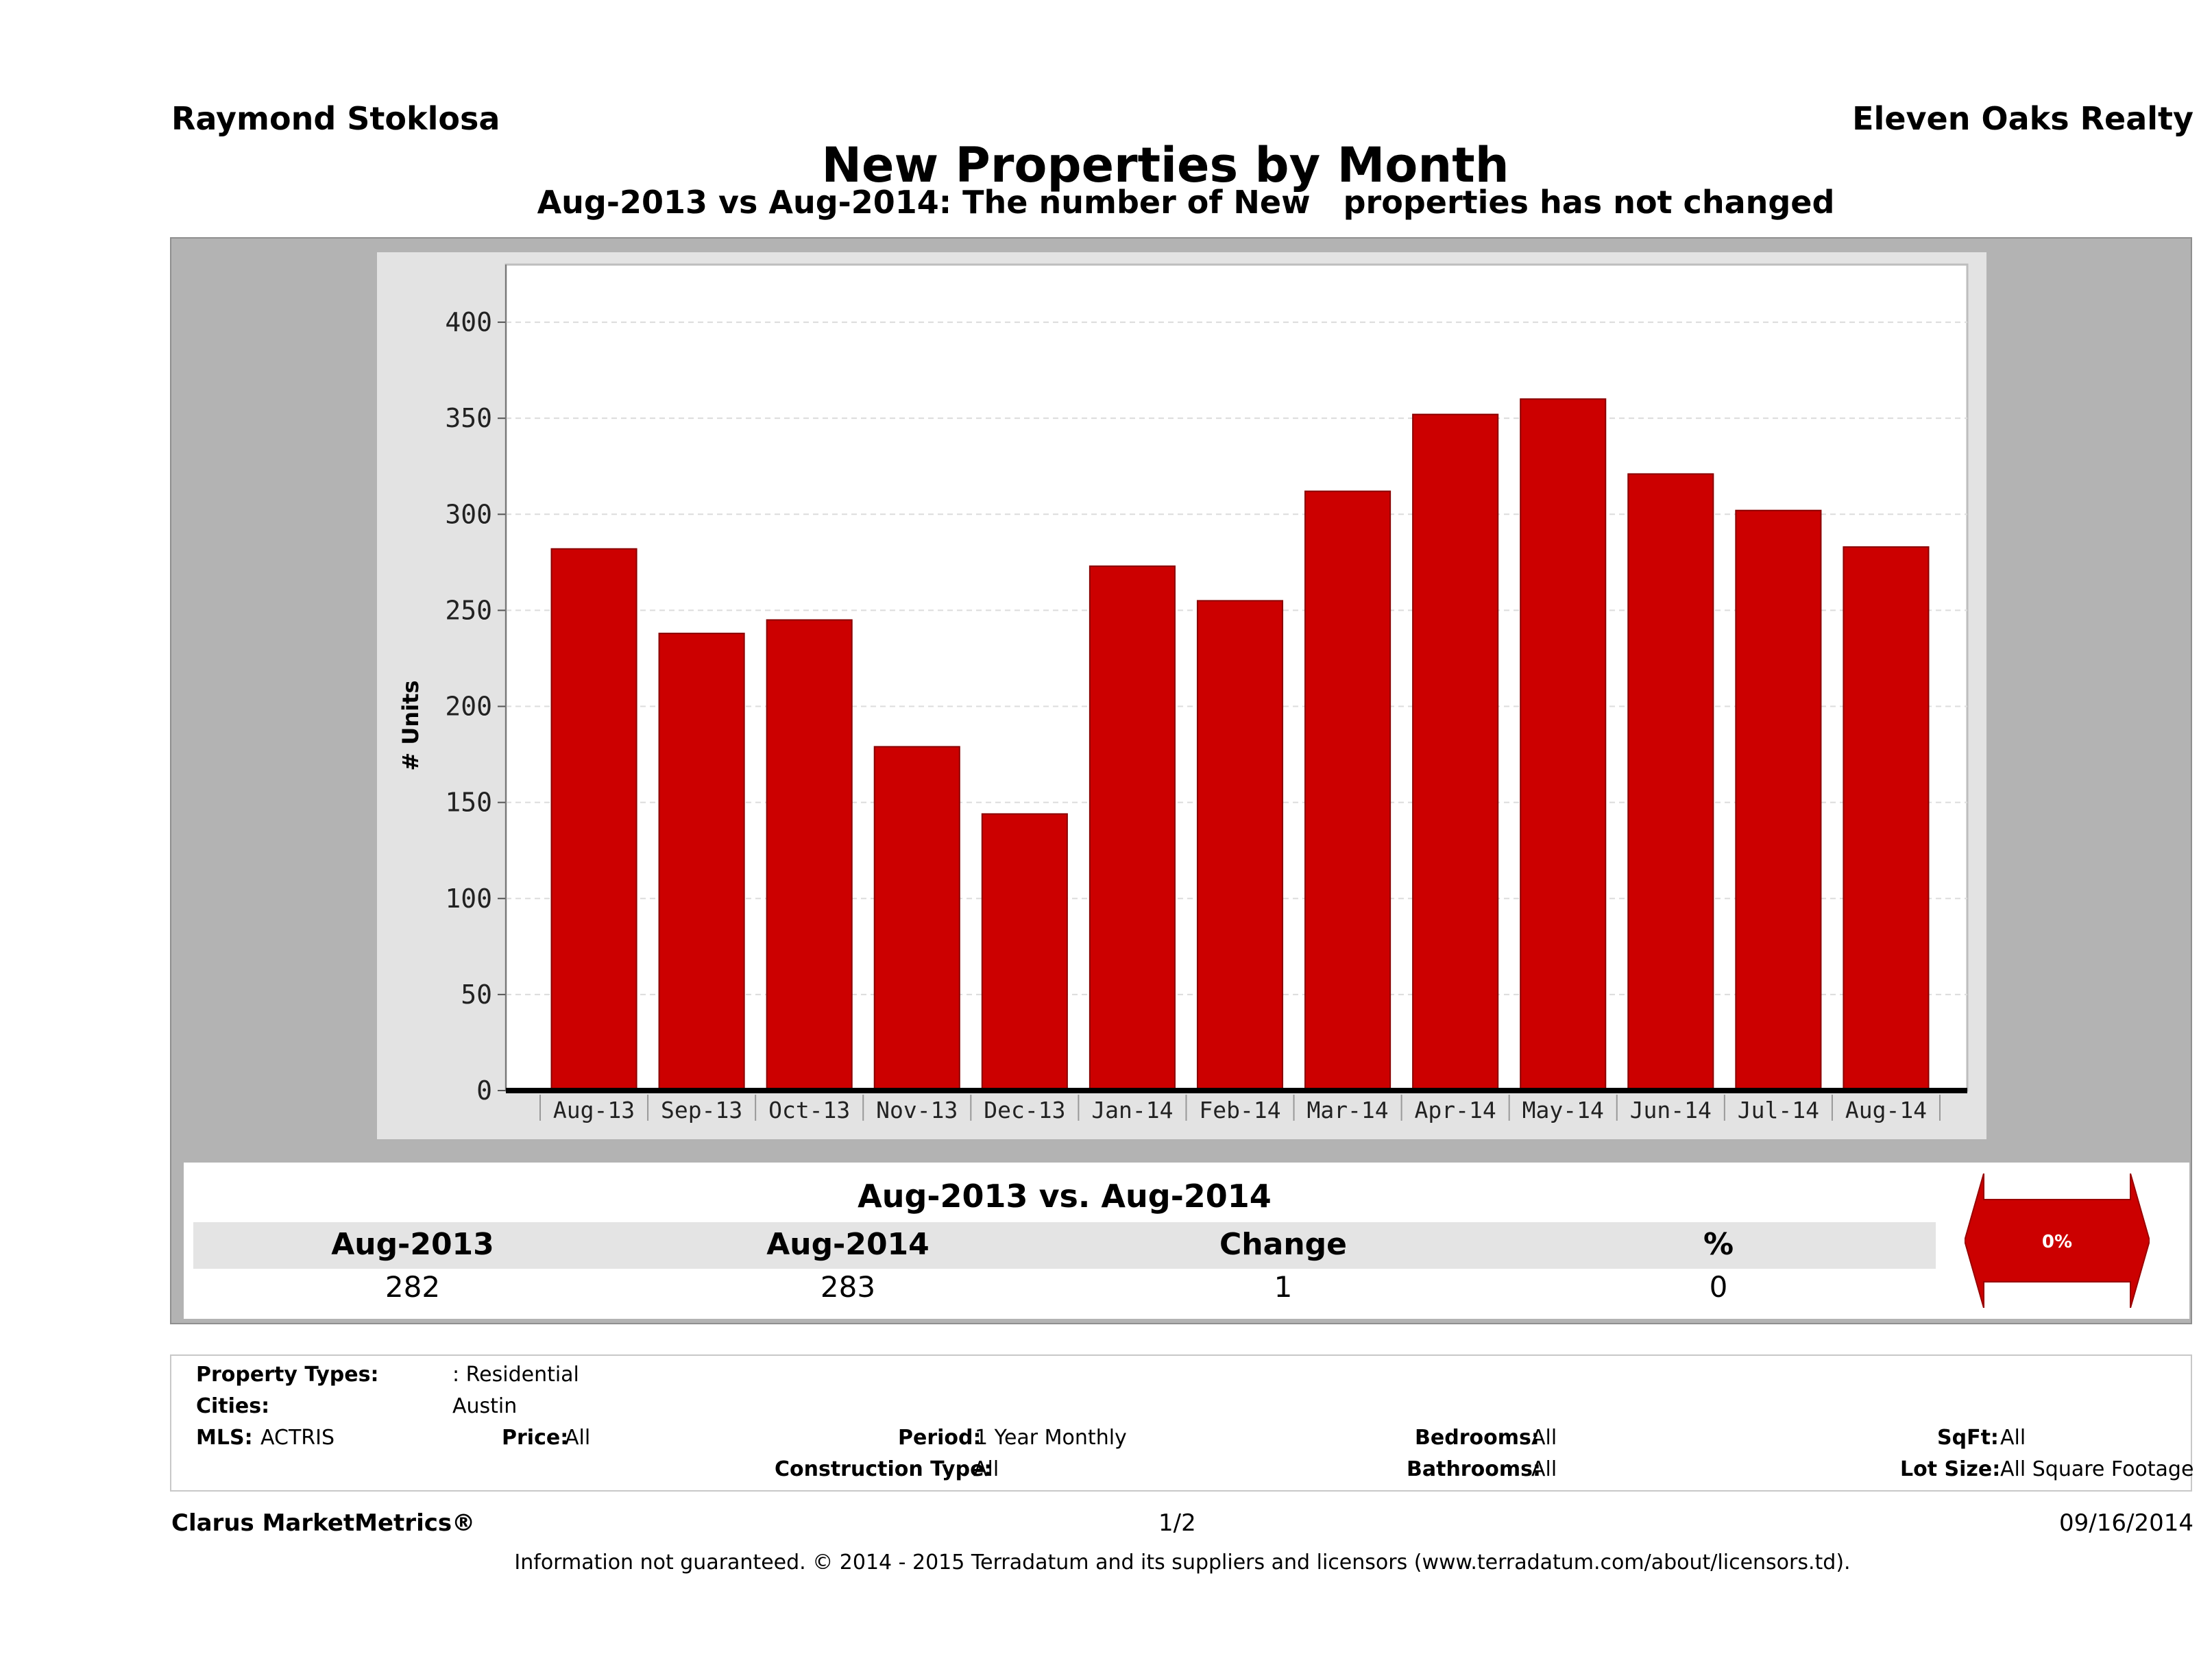  I want to click on sqft-label: SqFt:, so click(1968, 1438).